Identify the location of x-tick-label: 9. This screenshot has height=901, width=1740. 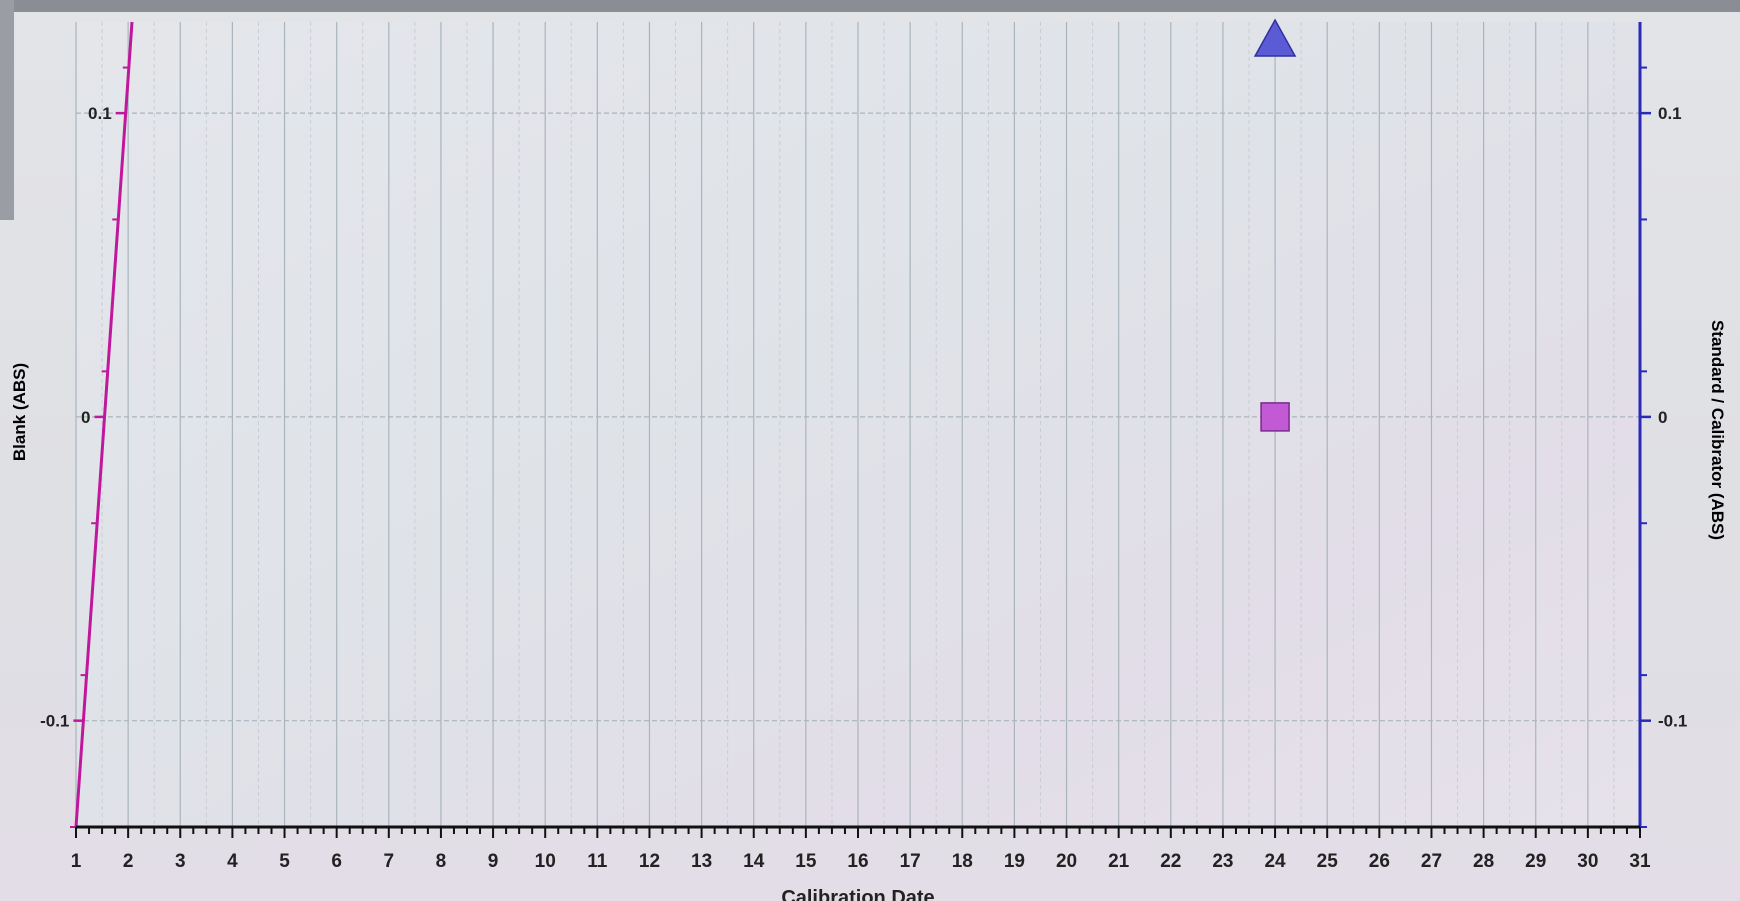
(493, 861).